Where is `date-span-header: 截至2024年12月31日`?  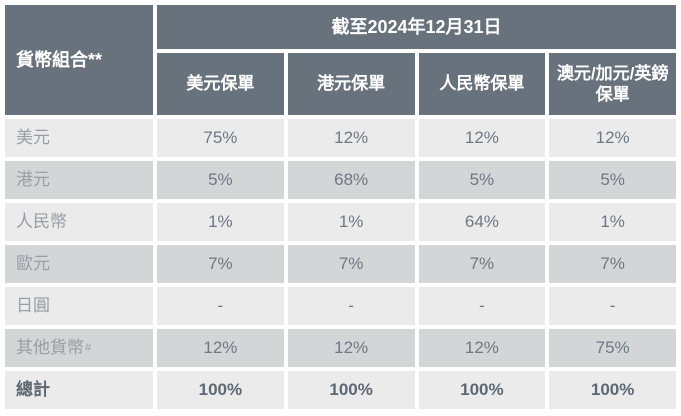
date-span-header: 截至2024年12月31日 is located at coordinates (416, 27).